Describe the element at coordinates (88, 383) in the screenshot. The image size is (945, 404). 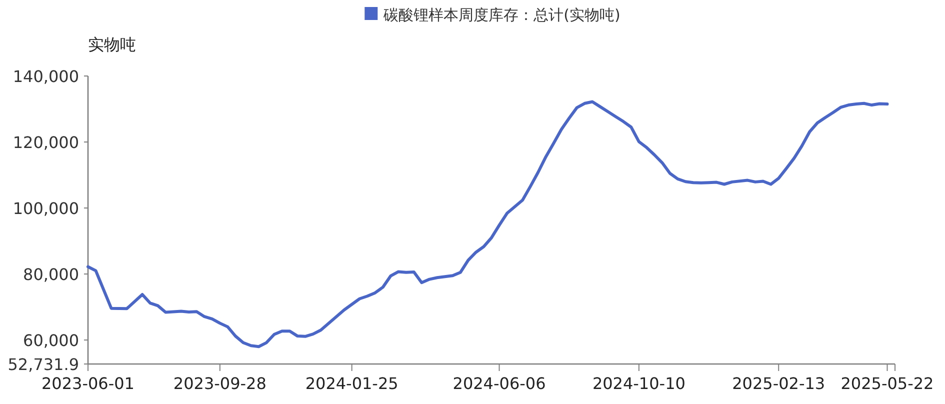
I see `x-tick-label: 2023-06-01` at that location.